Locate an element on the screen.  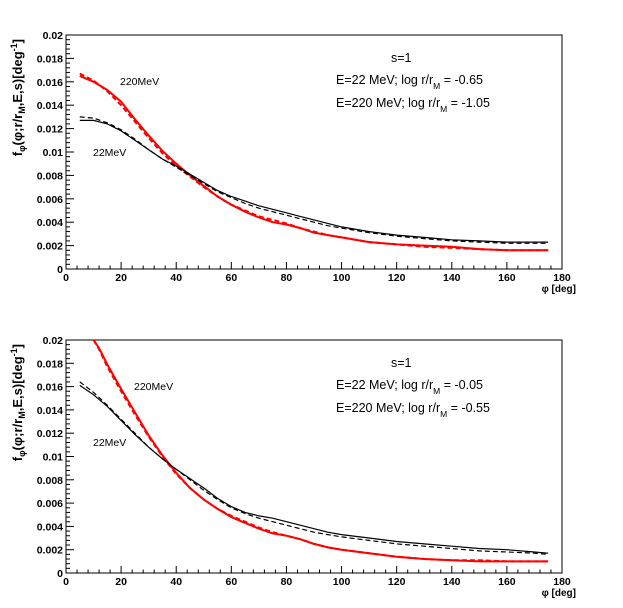
annotation-part: = -0.65 is located at coordinates (461, 80).